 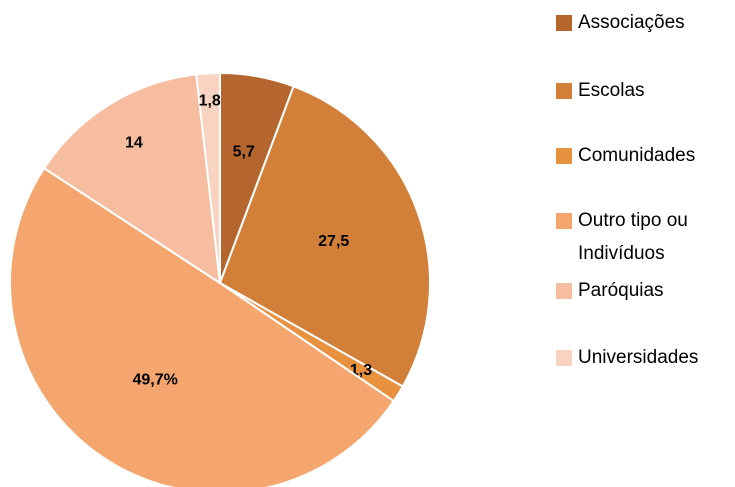 I want to click on legend-item: Universidades, so click(x=645, y=357).